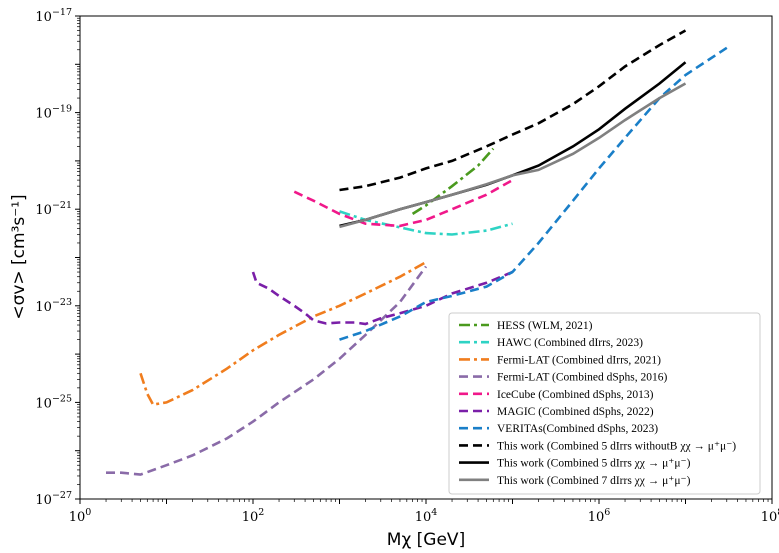 The width and height of the screenshot is (779, 553). I want to click on legend-entry-1: HAWC (Combined dIrrs, 2023), so click(570, 343).